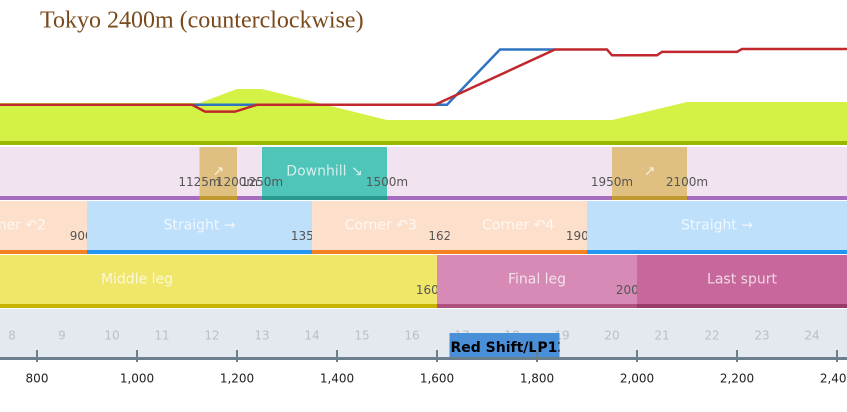 This screenshot has width=847, height=412. I want to click on boundary-label: 1950m, so click(612, 182).